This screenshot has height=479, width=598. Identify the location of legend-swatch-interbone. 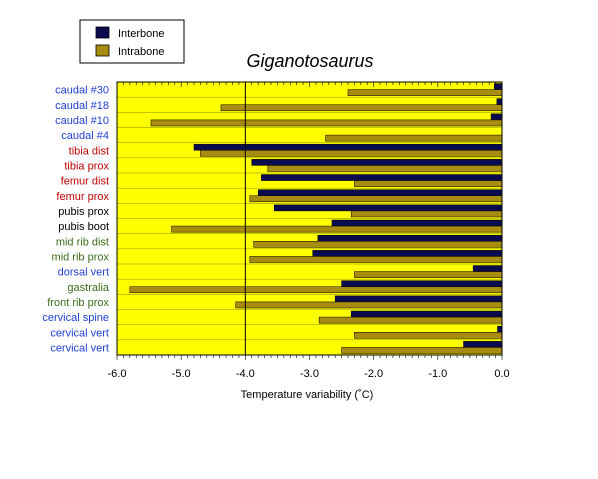
(102, 32).